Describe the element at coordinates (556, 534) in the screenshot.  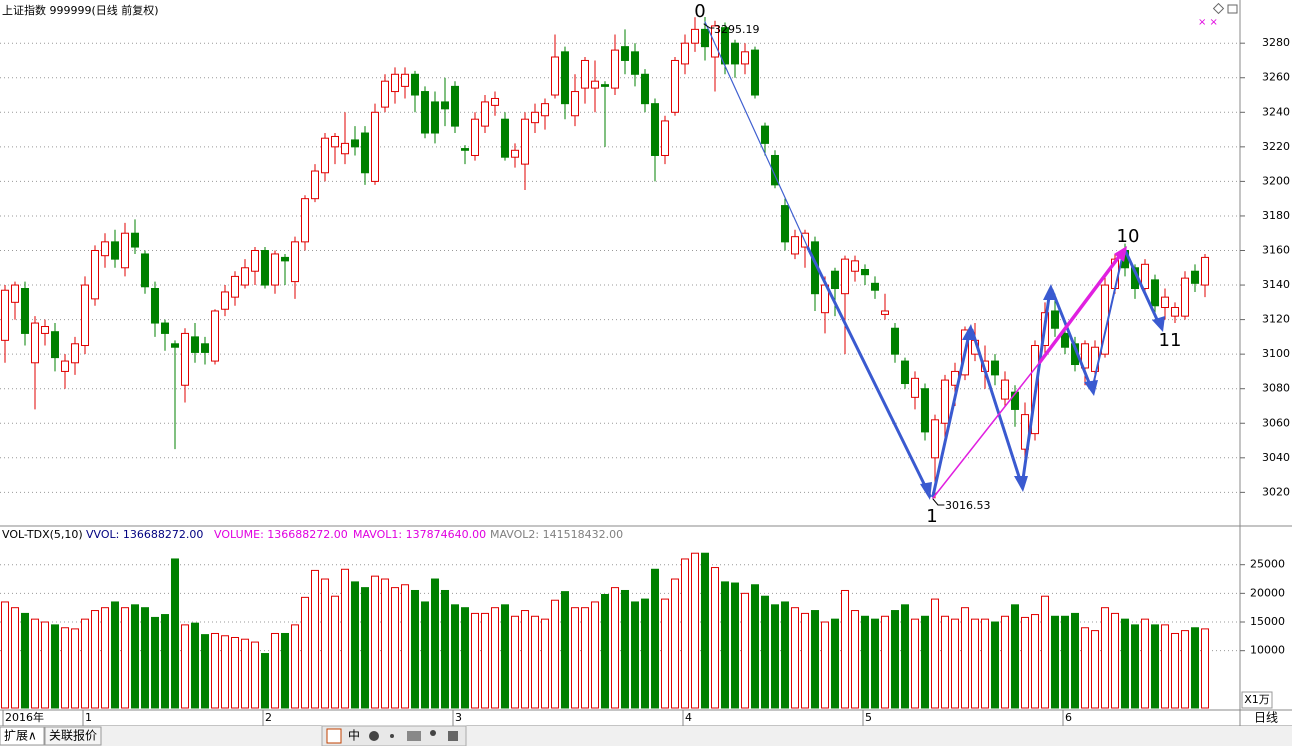
I see `volume-stat: MAVOL2: 141518432.00` at that location.